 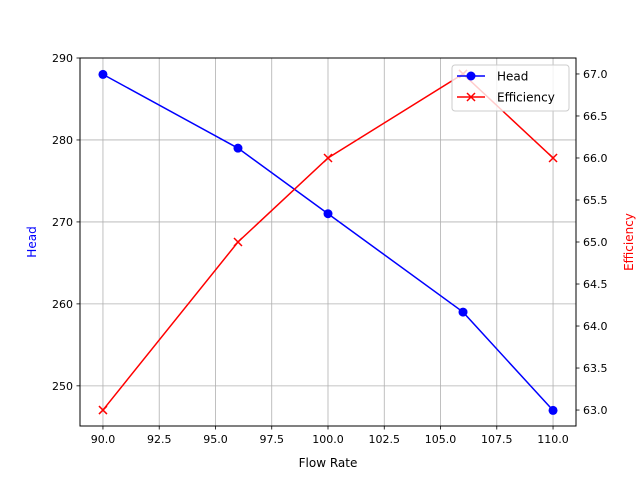 I want to click on y-tick-label: 290, so click(x=62, y=58).